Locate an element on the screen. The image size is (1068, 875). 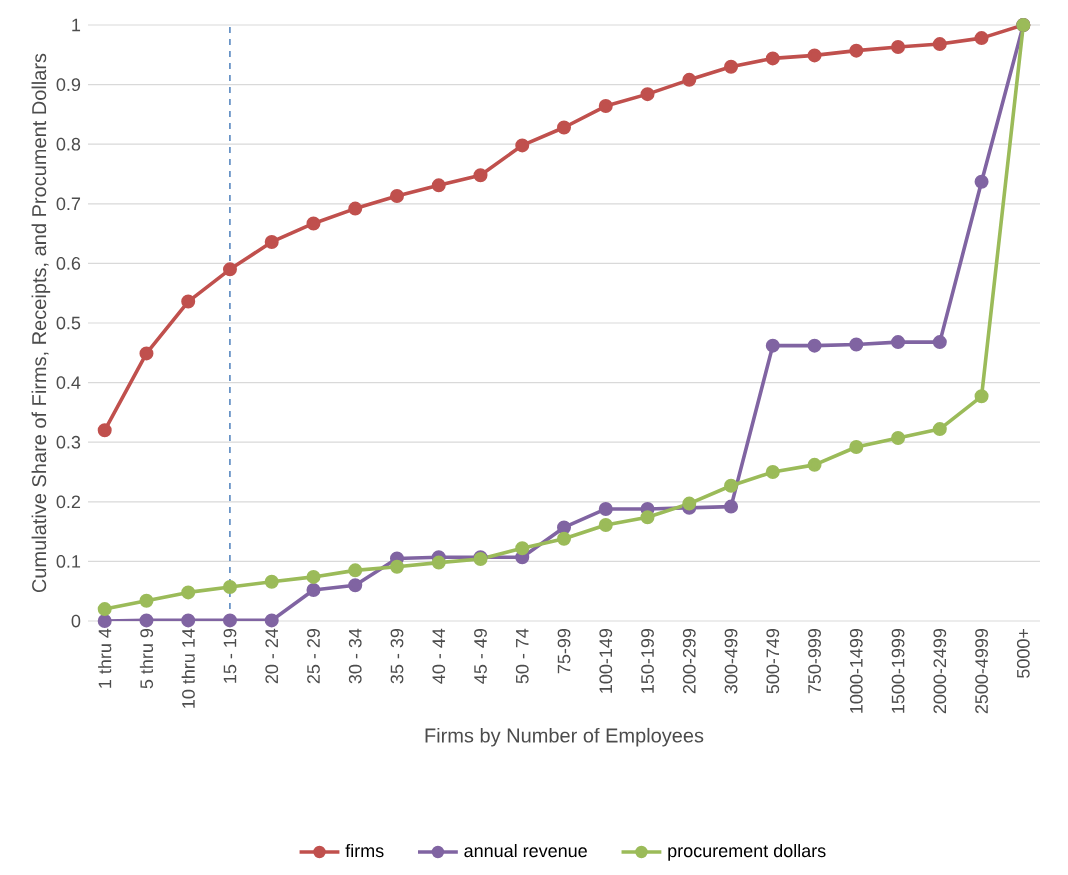
x-tick-label: 40 - 44 is located at coordinates (439, 656).